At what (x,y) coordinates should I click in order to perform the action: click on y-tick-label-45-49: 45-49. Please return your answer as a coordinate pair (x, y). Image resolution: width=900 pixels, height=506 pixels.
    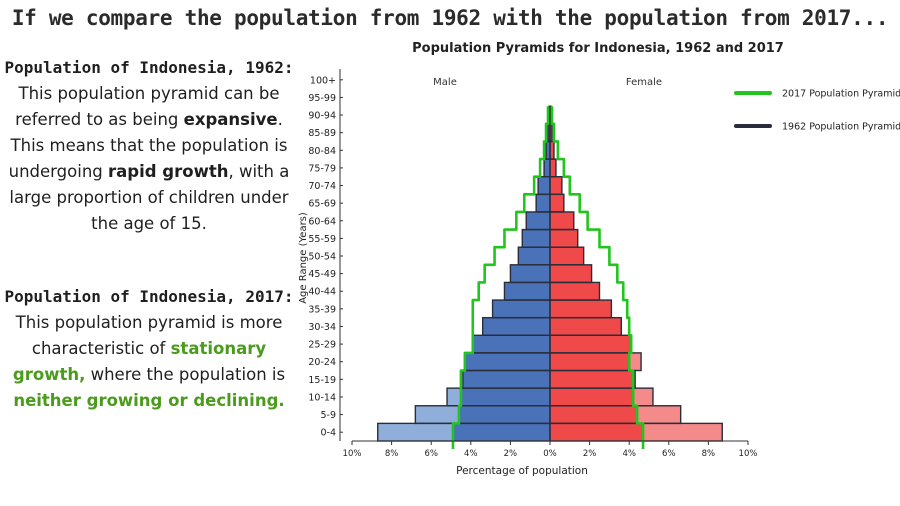
    Looking at the image, I should click on (322, 274).